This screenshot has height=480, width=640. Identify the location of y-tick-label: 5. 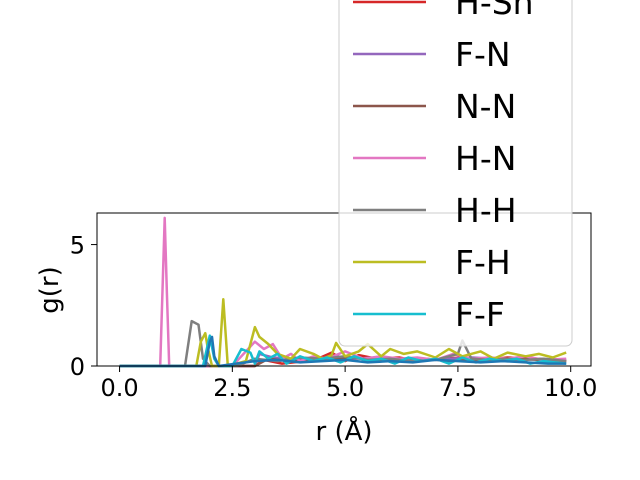
(77, 246).